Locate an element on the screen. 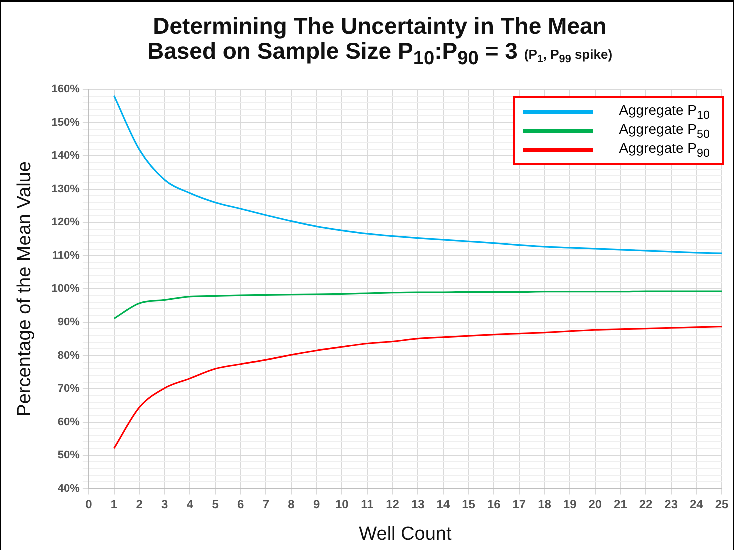  y-tick-label: 120% is located at coordinates (66, 222).